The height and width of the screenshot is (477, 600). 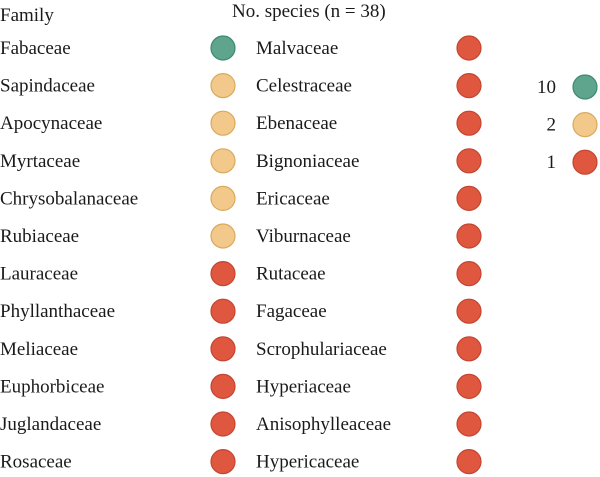 I want to click on family-label: Rosaceae, so click(x=36, y=462).